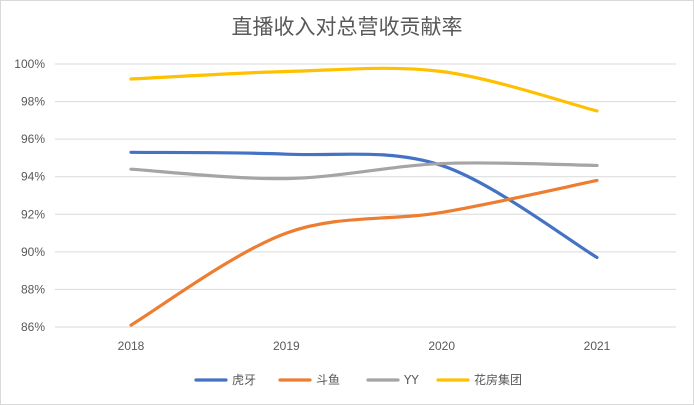 This screenshot has height=405, width=694. Describe the element at coordinates (597, 346) in the screenshot. I see `x-tick-label: 2021` at that location.